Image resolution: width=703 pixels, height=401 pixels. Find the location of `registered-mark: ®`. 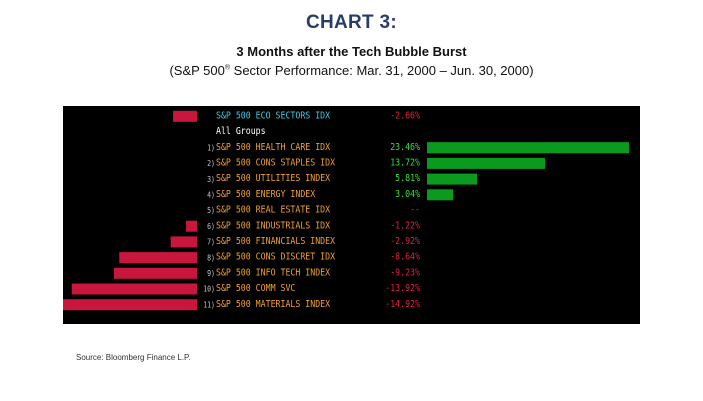

registered-mark: ® is located at coordinates (227, 68).